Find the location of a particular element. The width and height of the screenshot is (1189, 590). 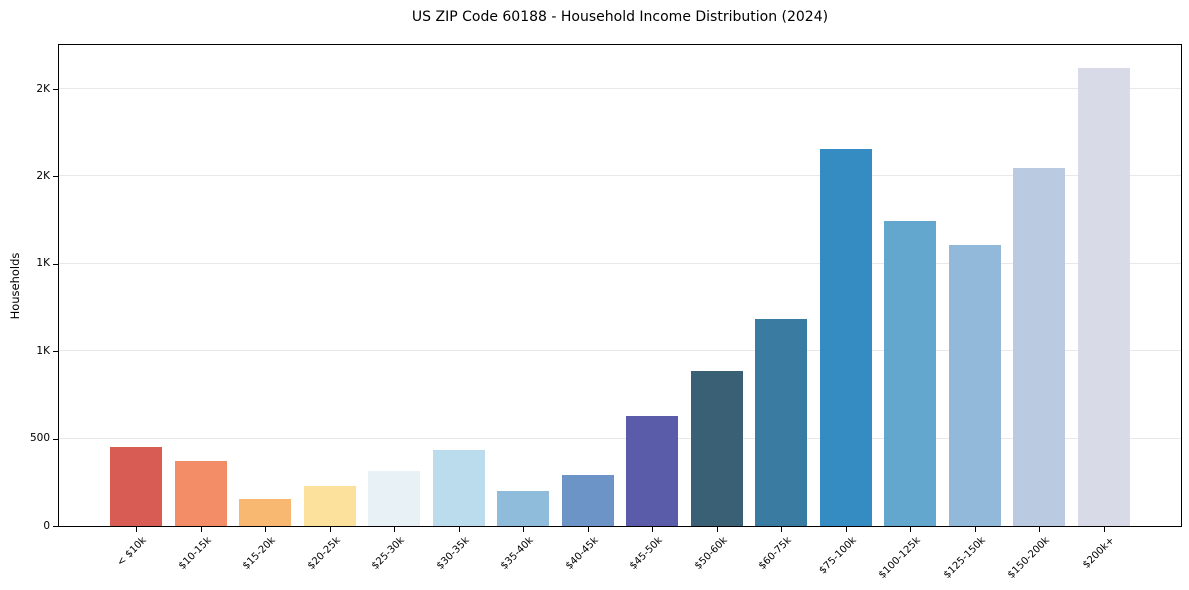

x-tick-label: $150-200k is located at coordinates (1029, 558).